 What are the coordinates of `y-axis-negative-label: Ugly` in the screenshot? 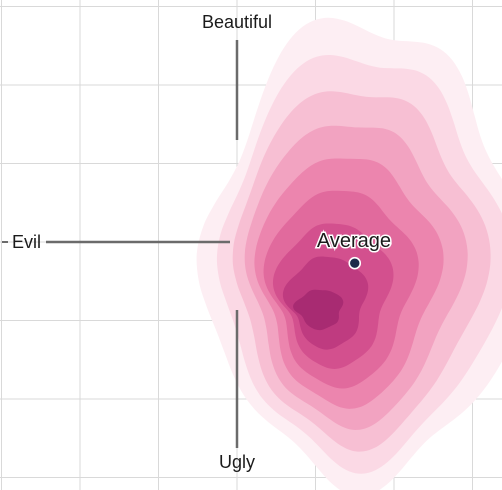 It's located at (237, 462).